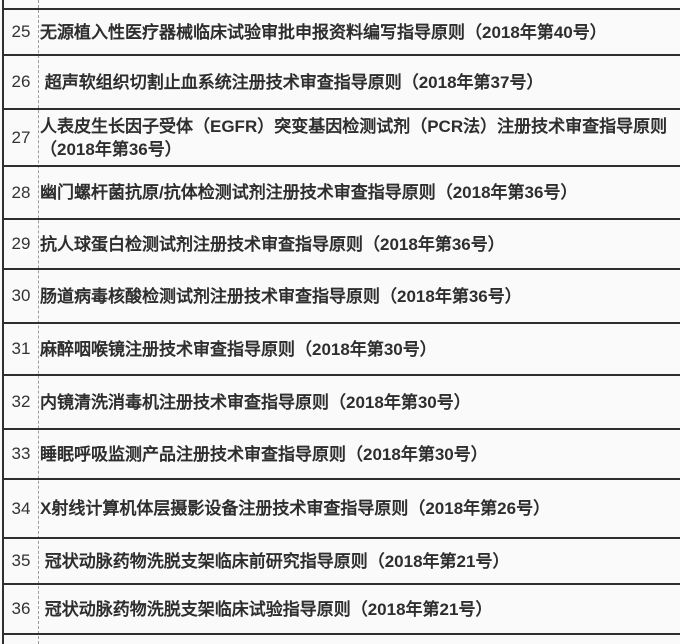 The width and height of the screenshot is (680, 644). I want to click on table-row: 31 麻醉咽喉镜注册技术审查指导原则（2018年第30号）, so click(342, 348).